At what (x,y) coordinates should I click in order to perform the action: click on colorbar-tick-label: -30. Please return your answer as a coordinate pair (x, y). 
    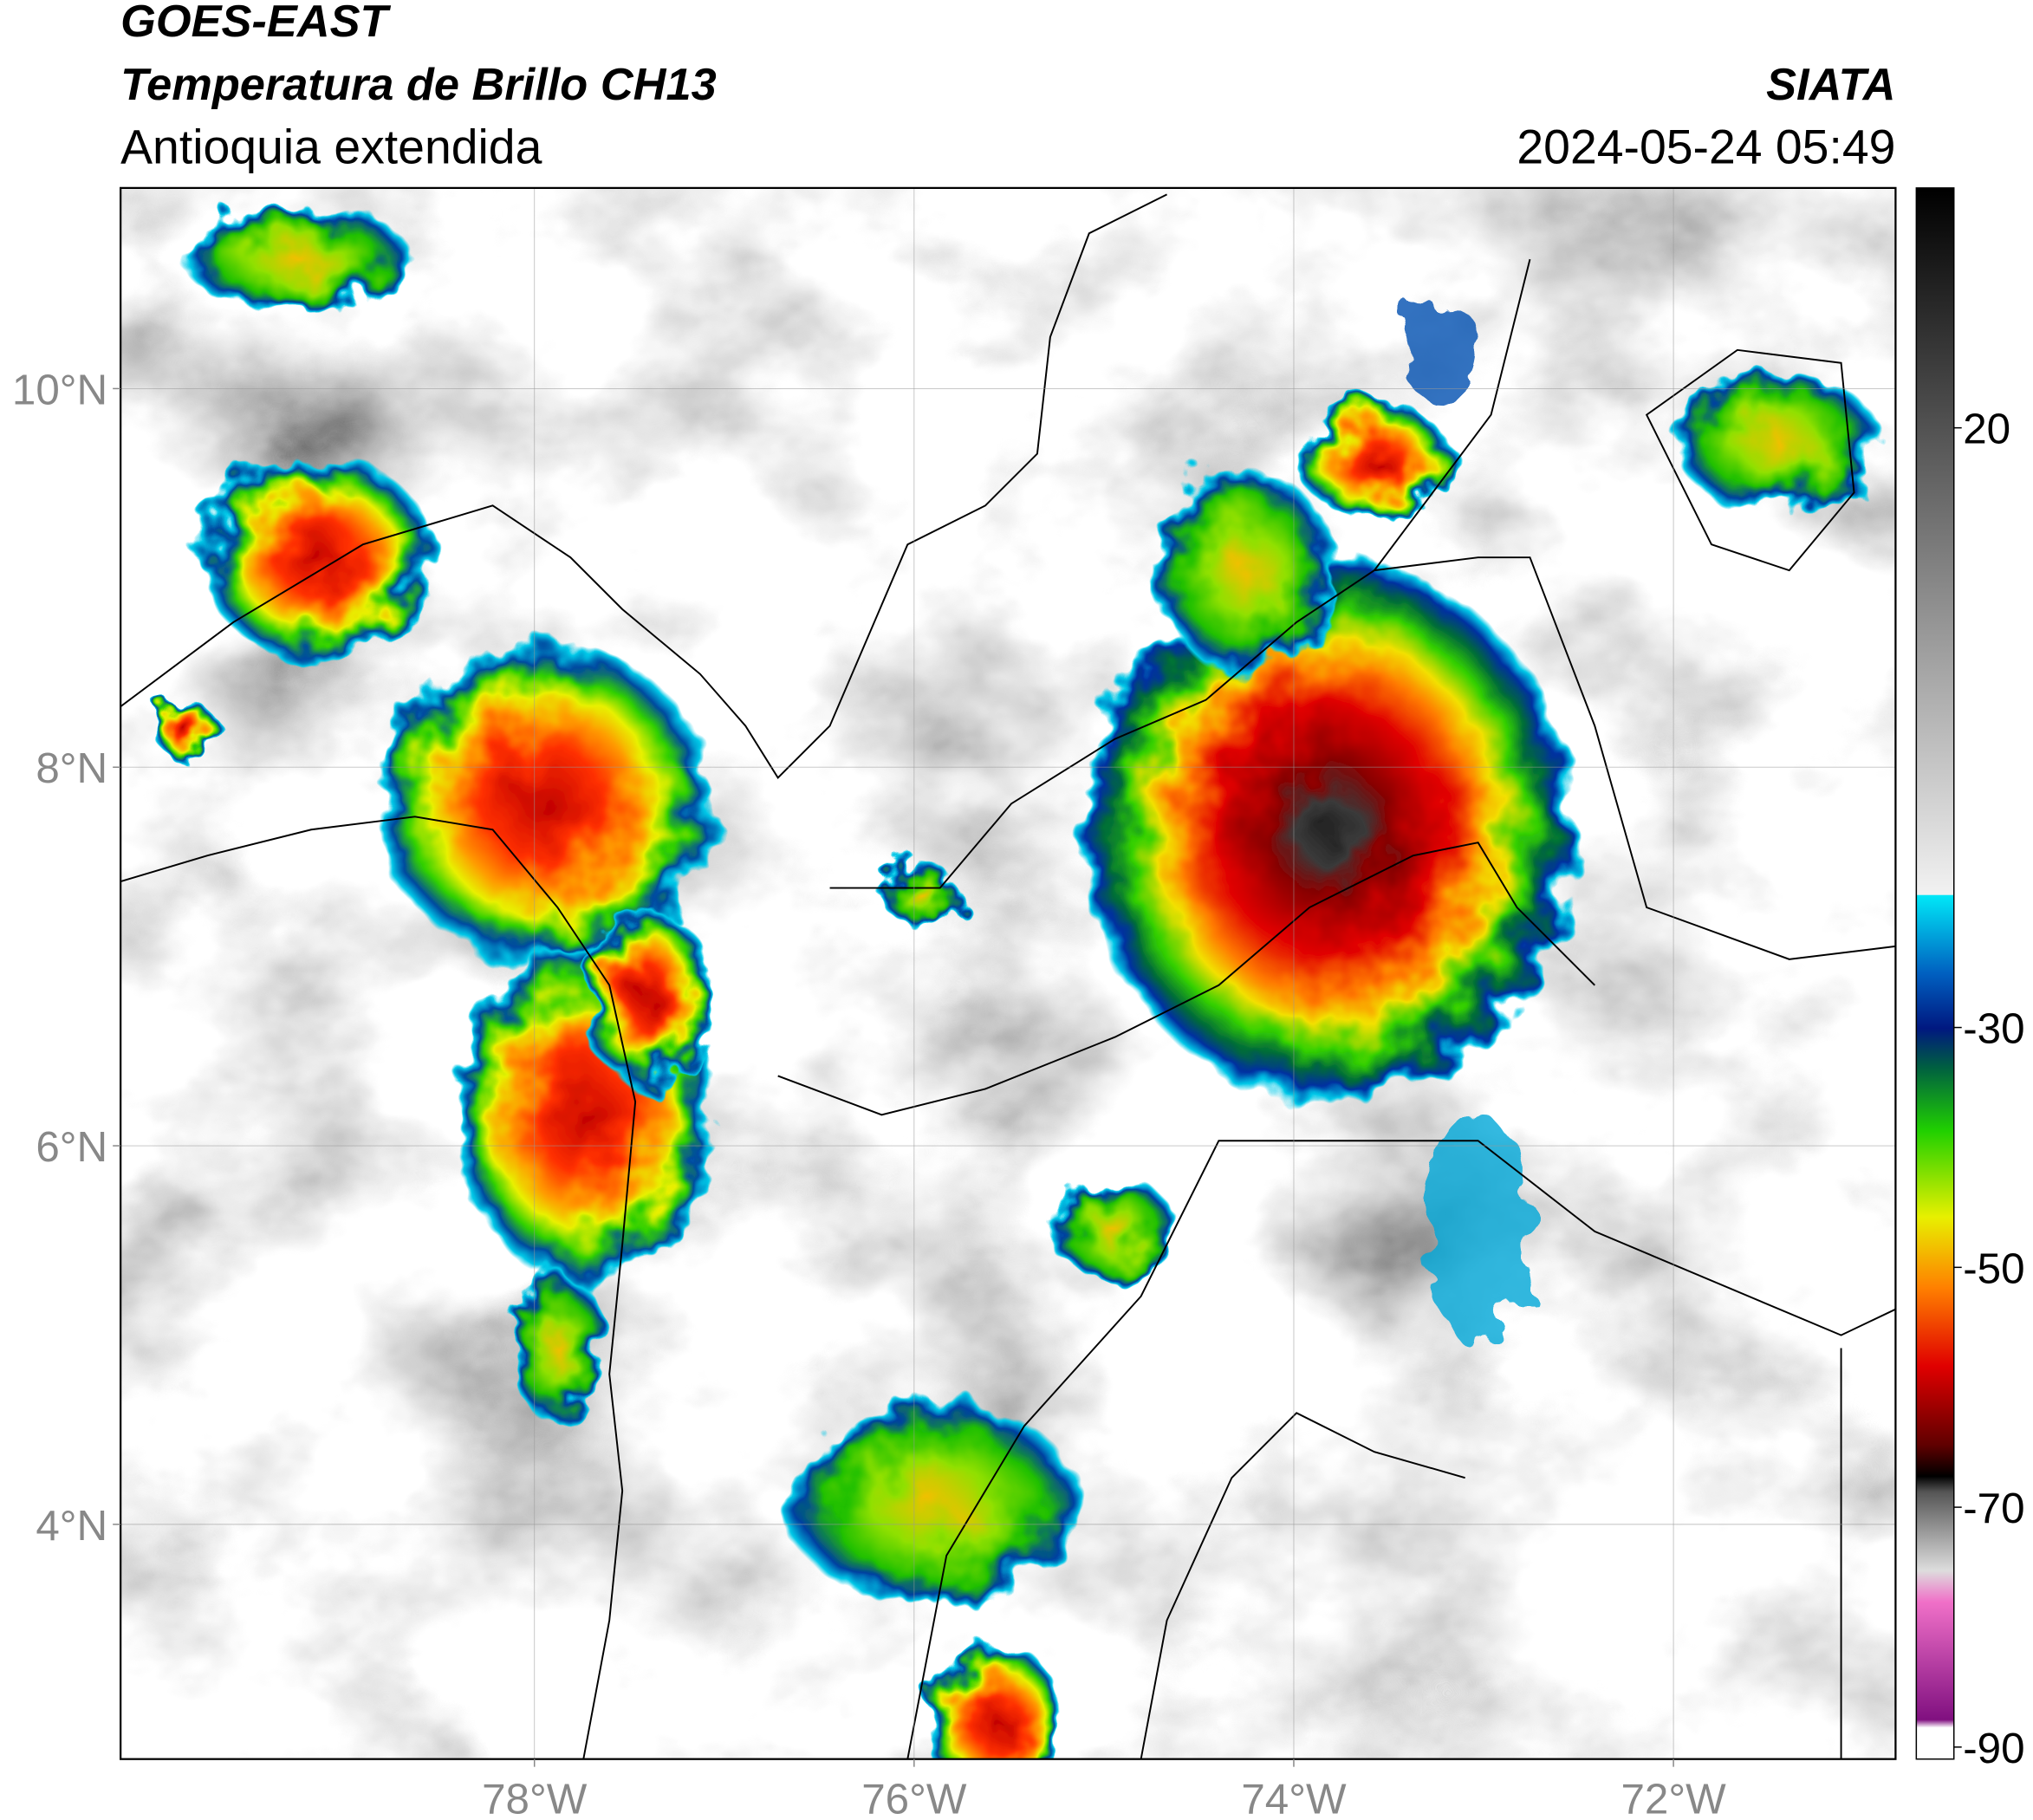
    Looking at the image, I should click on (1993, 1029).